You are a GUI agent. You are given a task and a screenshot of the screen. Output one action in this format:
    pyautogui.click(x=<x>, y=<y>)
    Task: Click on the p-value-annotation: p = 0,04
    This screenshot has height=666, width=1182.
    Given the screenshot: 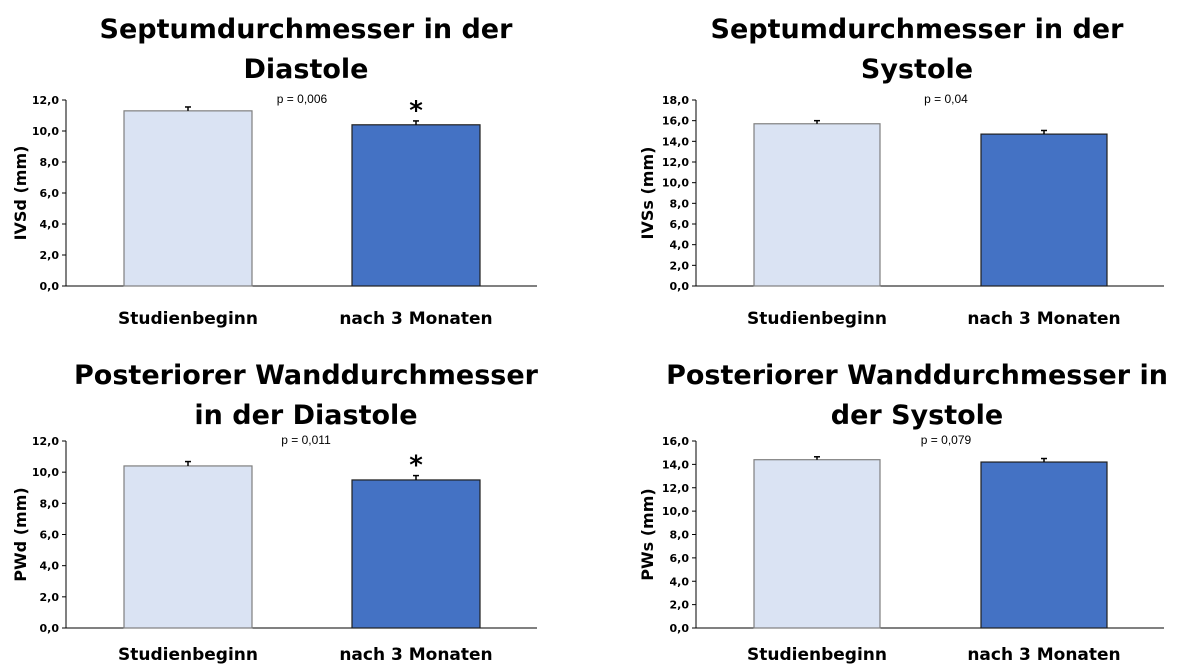 What is the action you would take?
    pyautogui.click(x=946, y=99)
    